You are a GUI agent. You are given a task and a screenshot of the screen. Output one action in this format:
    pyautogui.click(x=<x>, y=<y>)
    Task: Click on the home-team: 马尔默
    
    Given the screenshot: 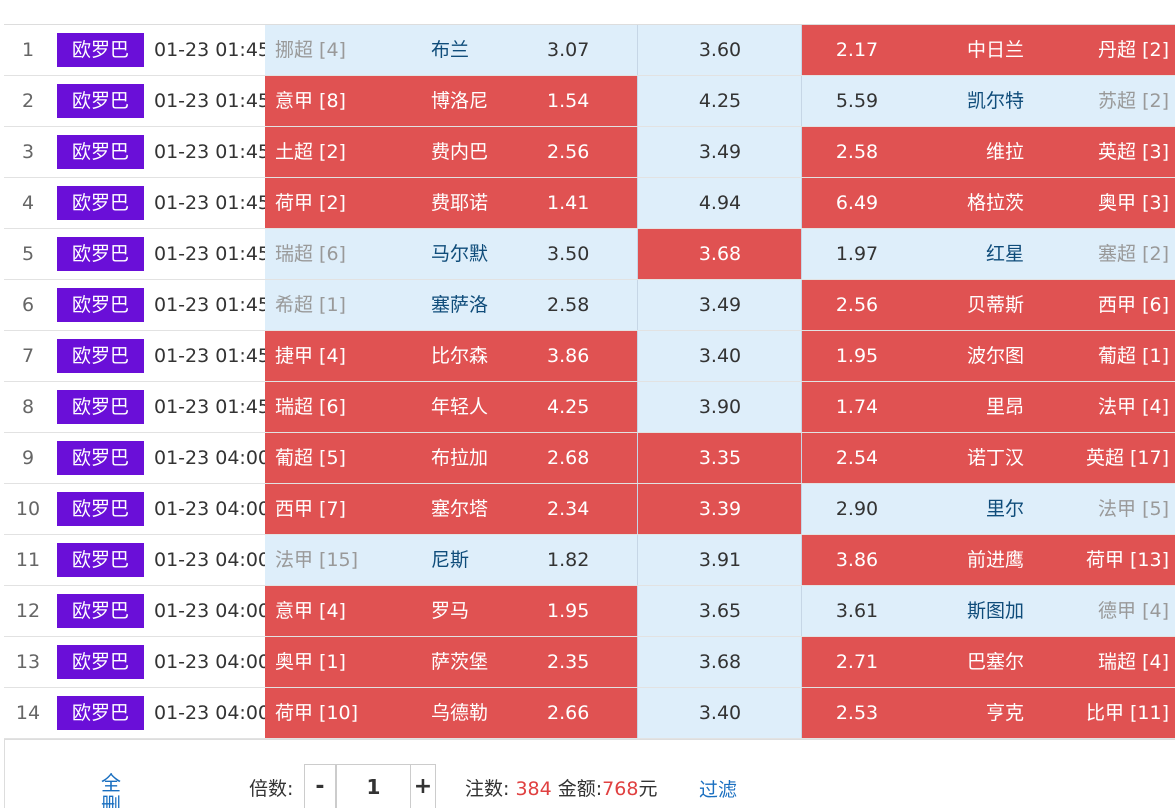 What is the action you would take?
    pyautogui.click(x=460, y=254)
    